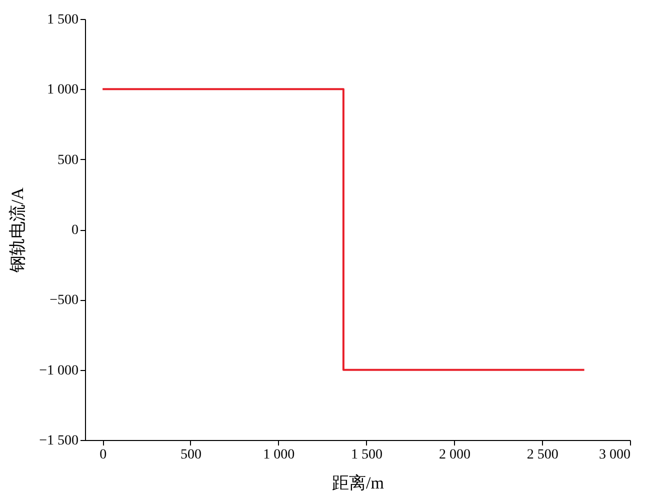  Describe the element at coordinates (454, 455) in the screenshot. I see `x-tick-label: 2 000` at that location.